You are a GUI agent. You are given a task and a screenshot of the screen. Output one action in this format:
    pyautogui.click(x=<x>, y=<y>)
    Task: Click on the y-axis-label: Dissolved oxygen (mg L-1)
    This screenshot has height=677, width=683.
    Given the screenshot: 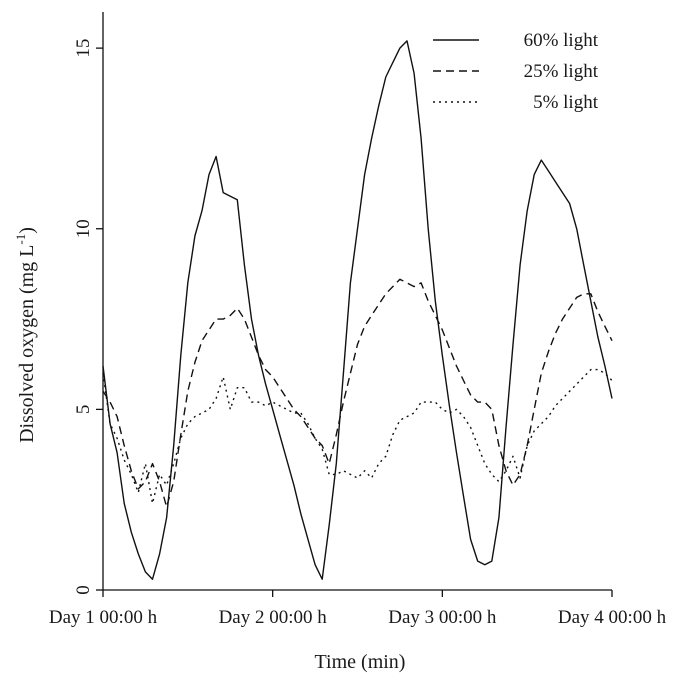 What is the action you would take?
    pyautogui.click(x=25, y=335)
    